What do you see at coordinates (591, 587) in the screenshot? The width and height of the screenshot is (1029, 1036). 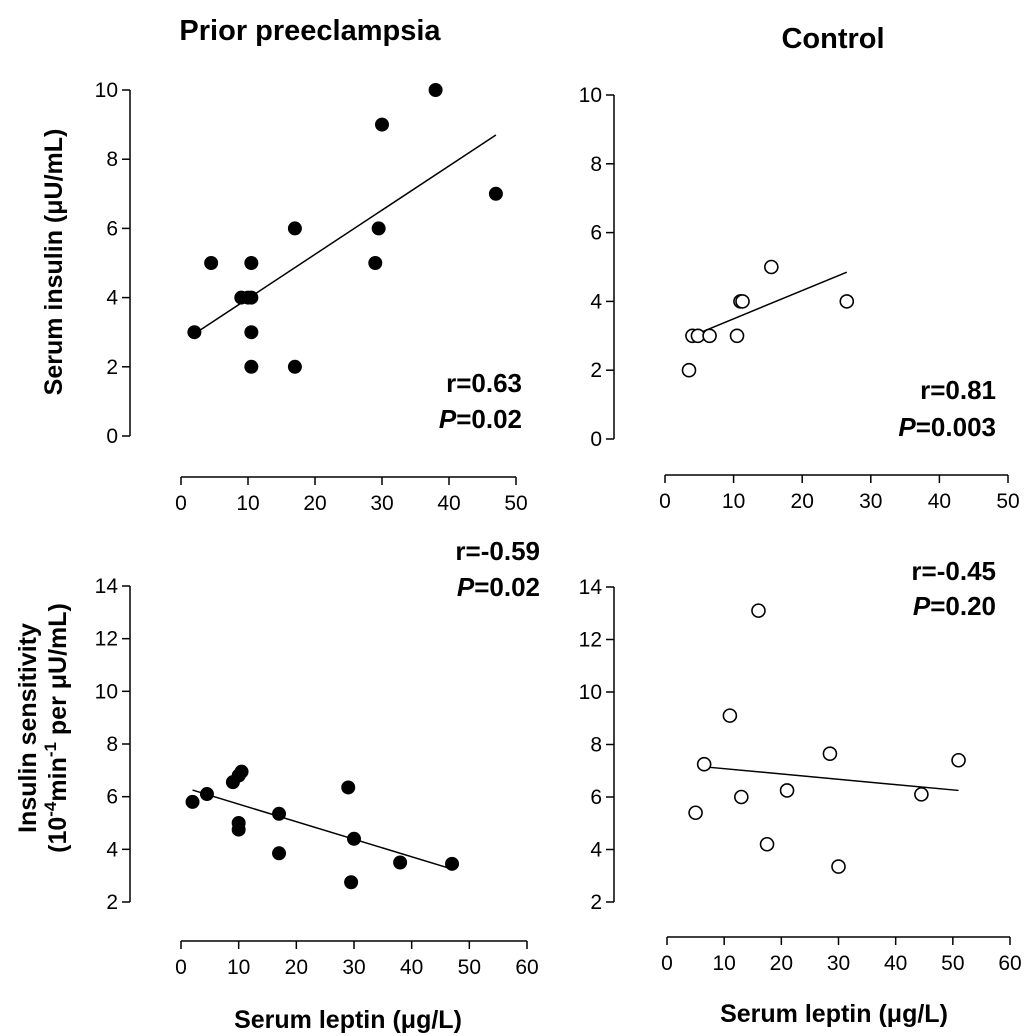 I see `y-tick-label: 14` at bounding box center [591, 587].